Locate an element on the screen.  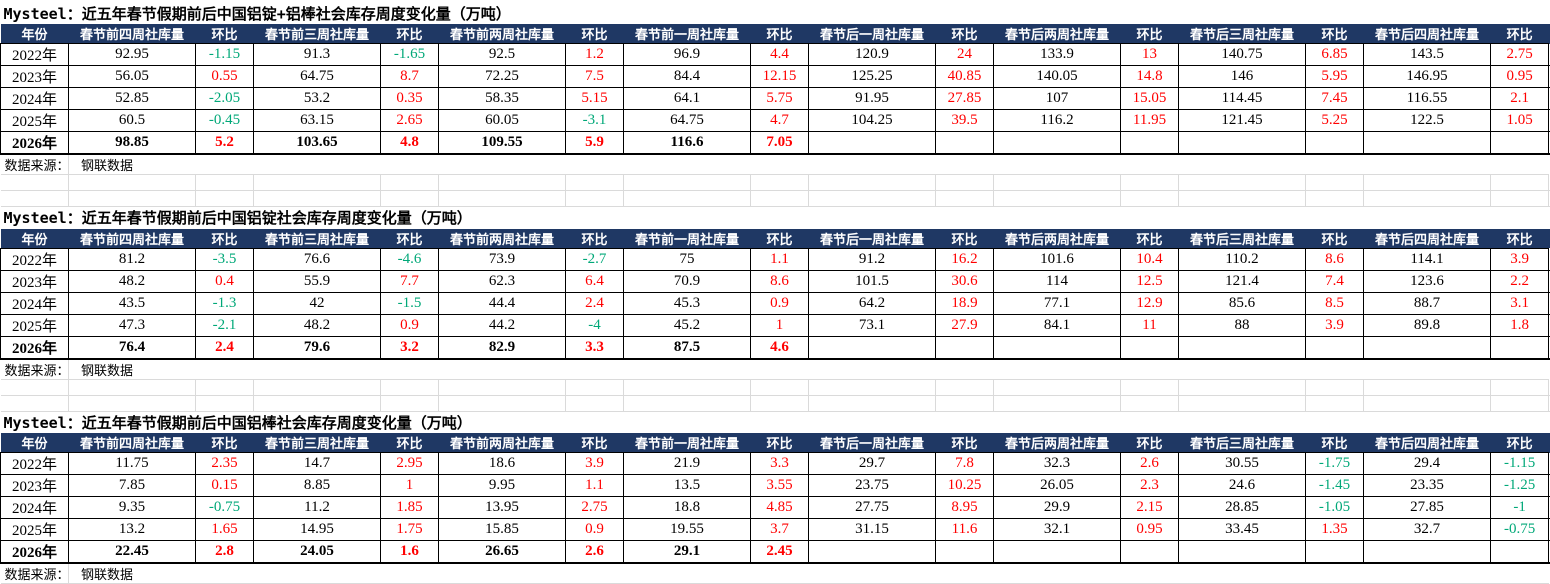
year-cell: 2026年 is located at coordinates (35, 552).